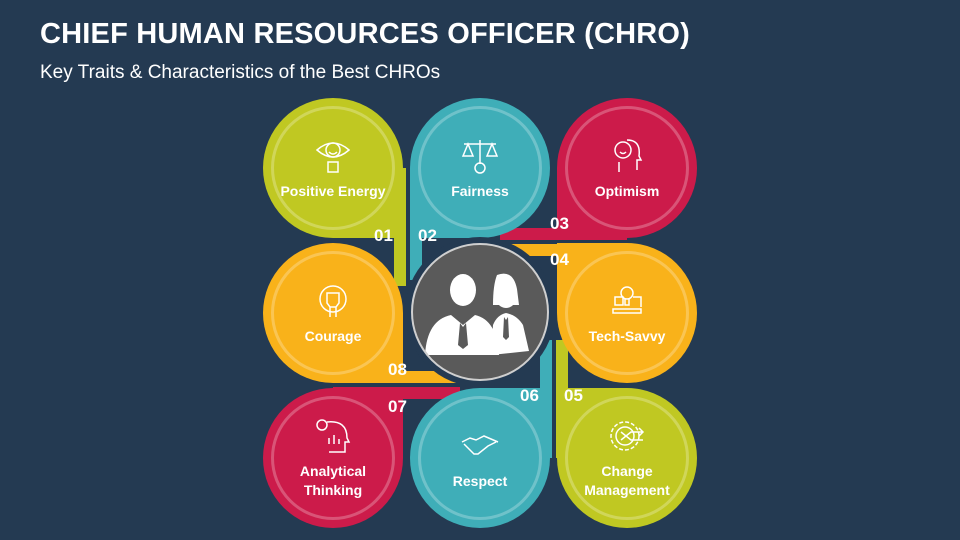 The height and width of the screenshot is (540, 960). I want to click on center-circle, so click(480, 312).